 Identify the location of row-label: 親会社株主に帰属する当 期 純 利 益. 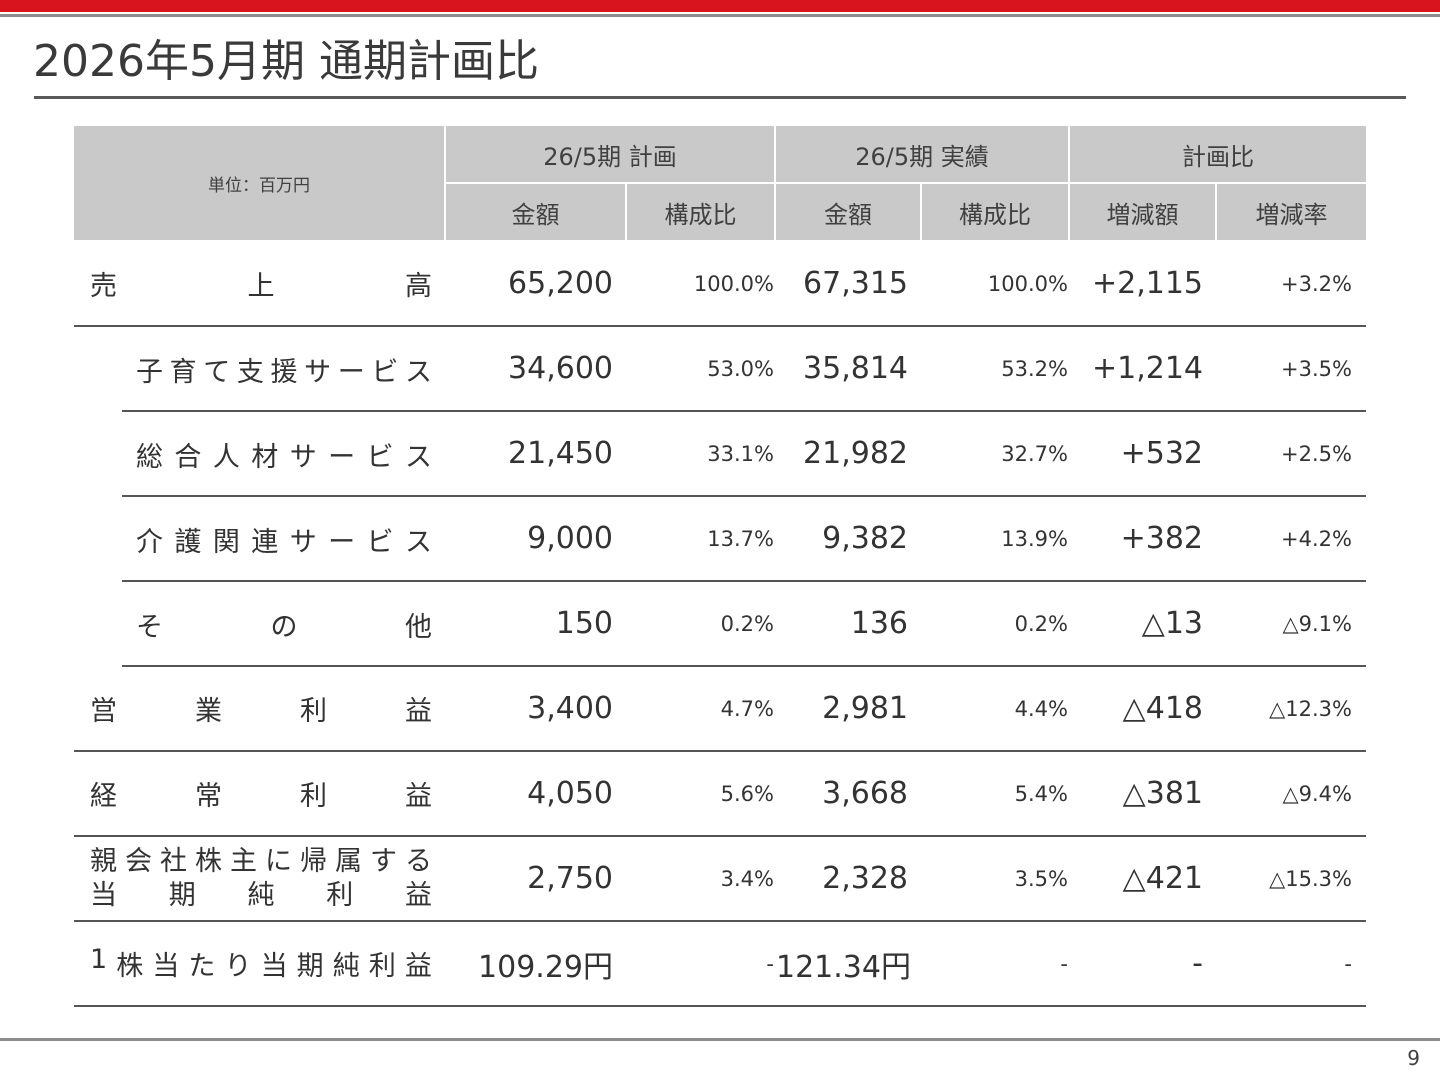
(260, 879).